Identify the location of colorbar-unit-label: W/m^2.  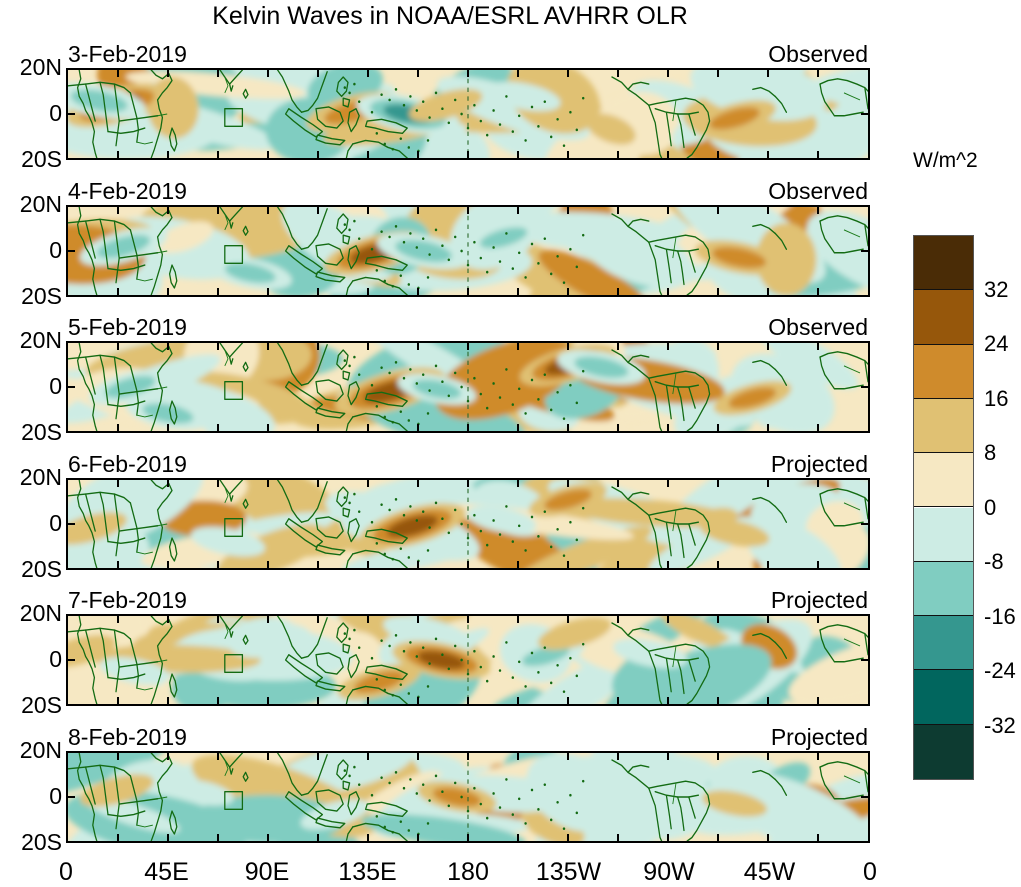
(945, 160).